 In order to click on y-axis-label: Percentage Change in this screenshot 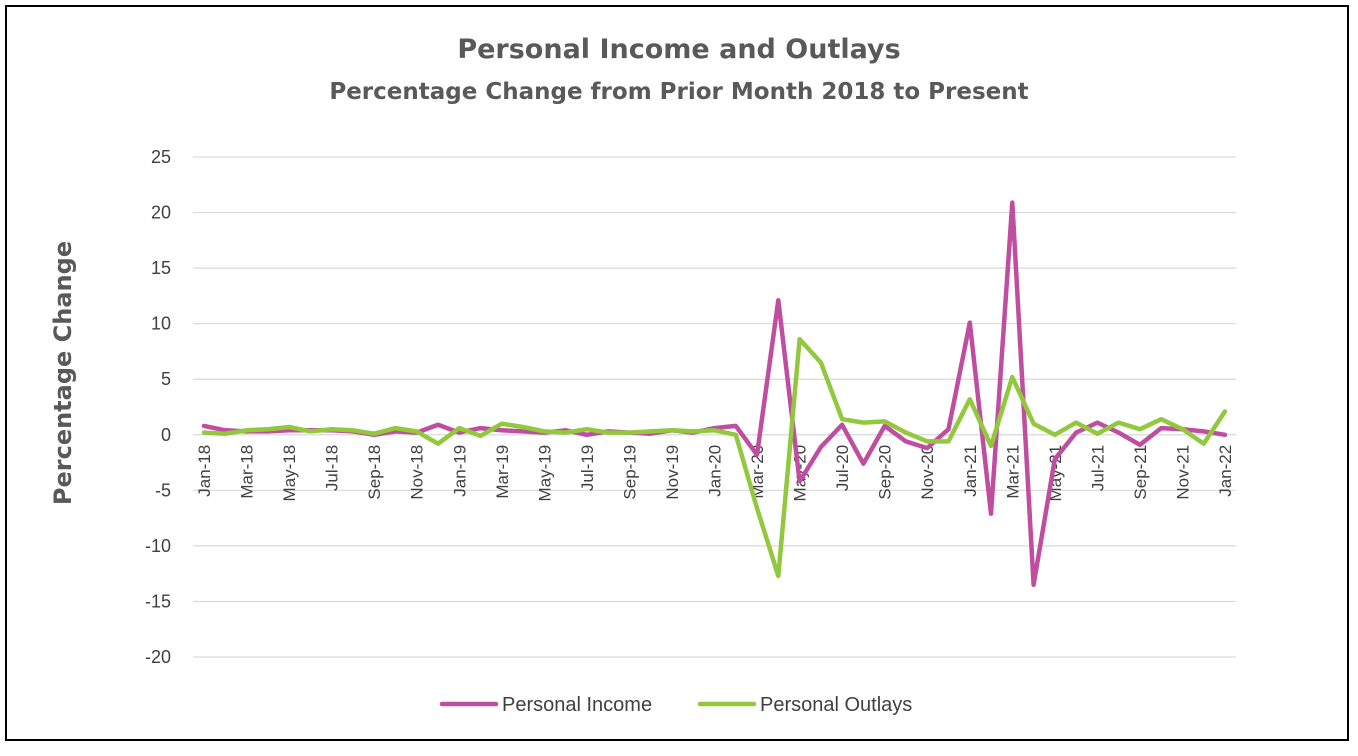, I will do `click(63, 373)`.